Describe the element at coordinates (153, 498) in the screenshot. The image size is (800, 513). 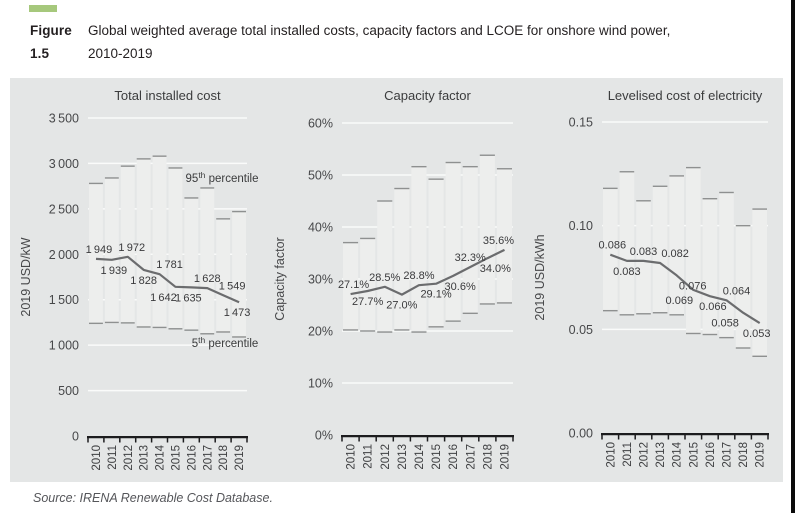
I see `source-note: Source: IRENA Renewable Cost Database.` at that location.